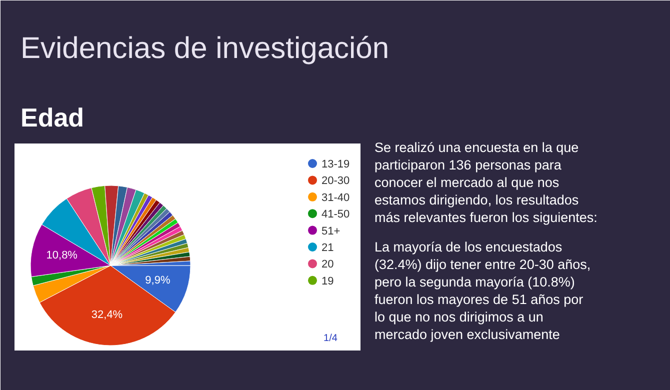 This screenshot has width=670, height=390. I want to click on data-label: 9,9%, so click(157, 280).